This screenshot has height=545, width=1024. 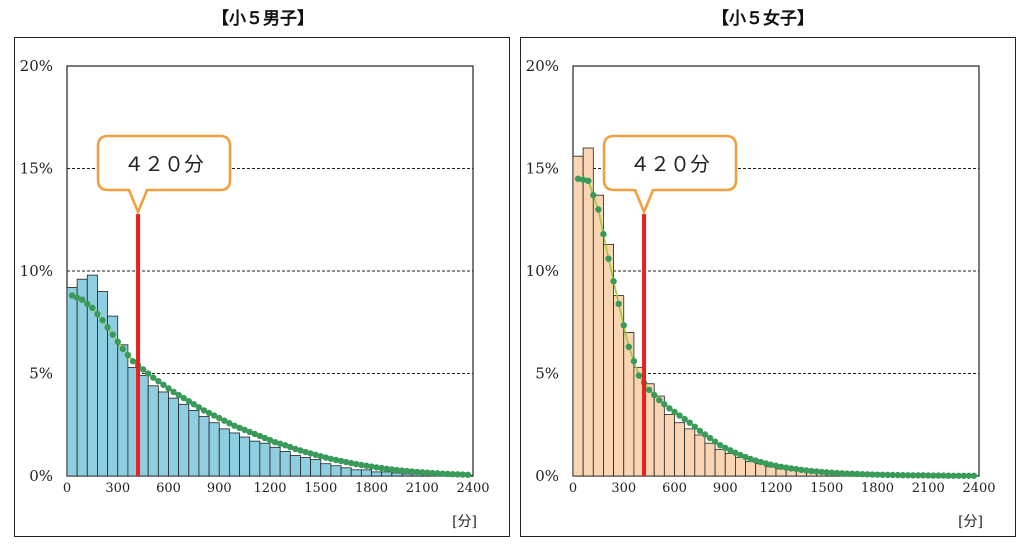 I want to click on x-tick-label: 300, so click(x=117, y=488).